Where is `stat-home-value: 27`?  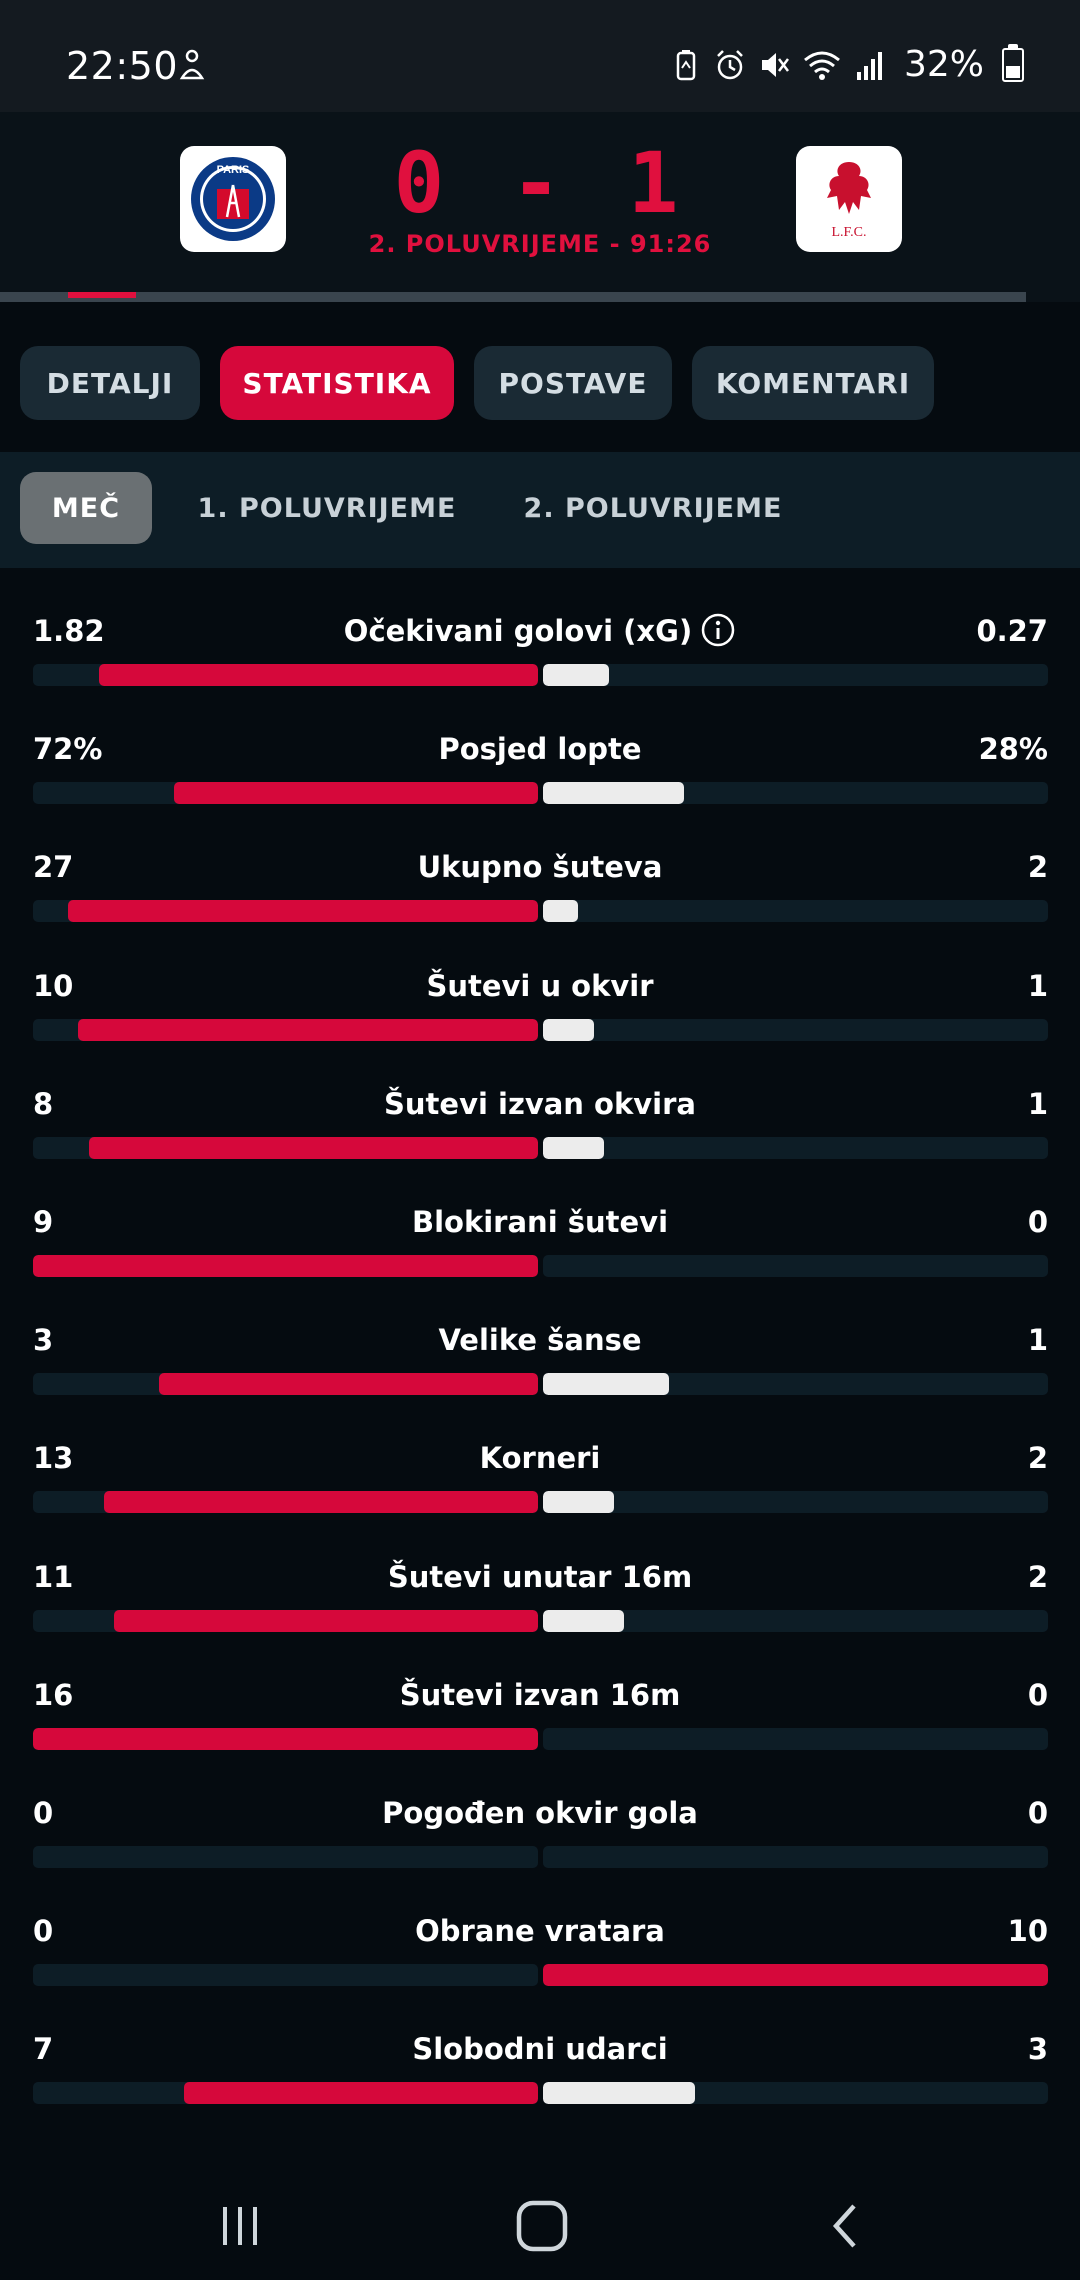
stat-home-value: 27 is located at coordinates (53, 867).